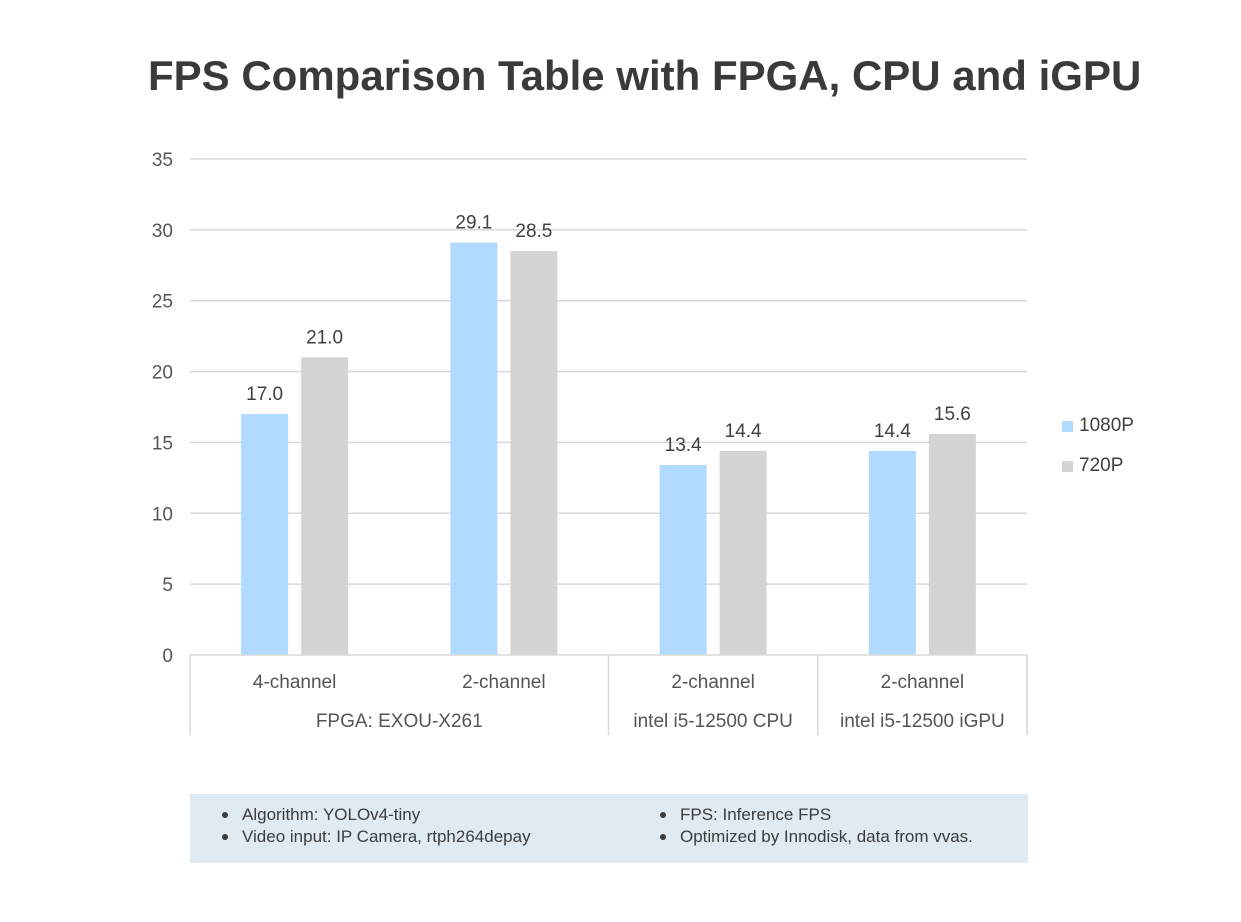 This screenshot has height=922, width=1241. I want to click on legend-item-1080p: 1080P, so click(1098, 426).